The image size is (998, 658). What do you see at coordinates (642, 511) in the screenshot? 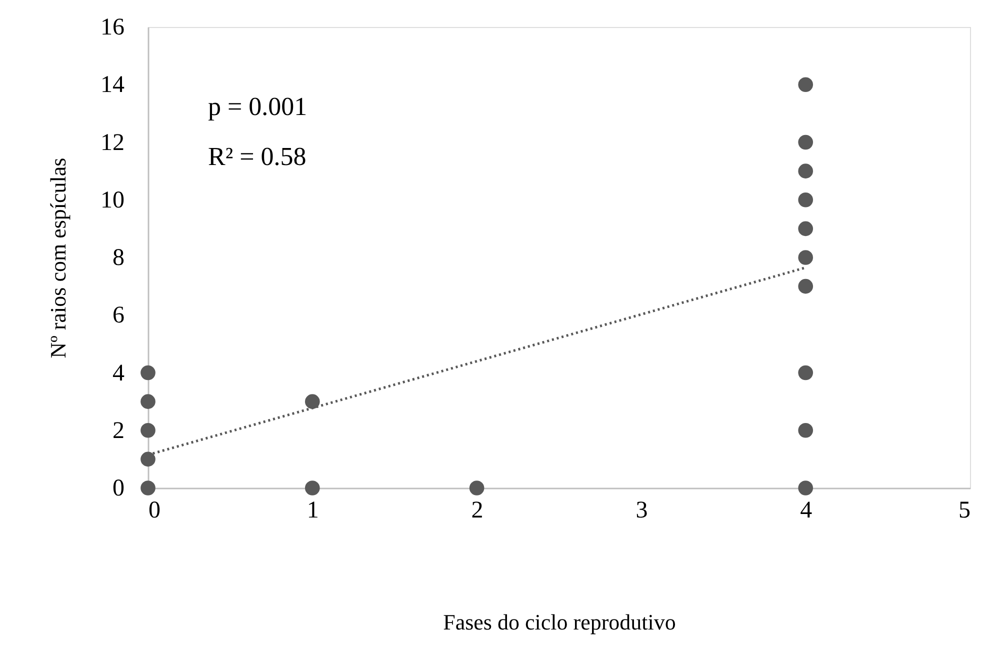
I see `x-tick-label: 3` at bounding box center [642, 511].